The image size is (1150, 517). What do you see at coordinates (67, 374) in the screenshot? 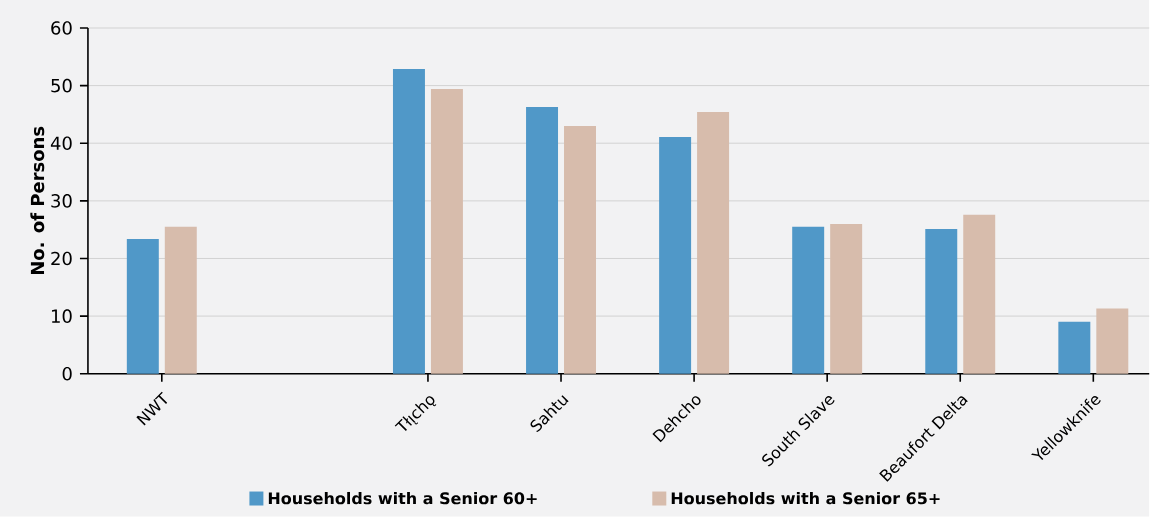
I see `y-tick-label: 0` at bounding box center [67, 374].